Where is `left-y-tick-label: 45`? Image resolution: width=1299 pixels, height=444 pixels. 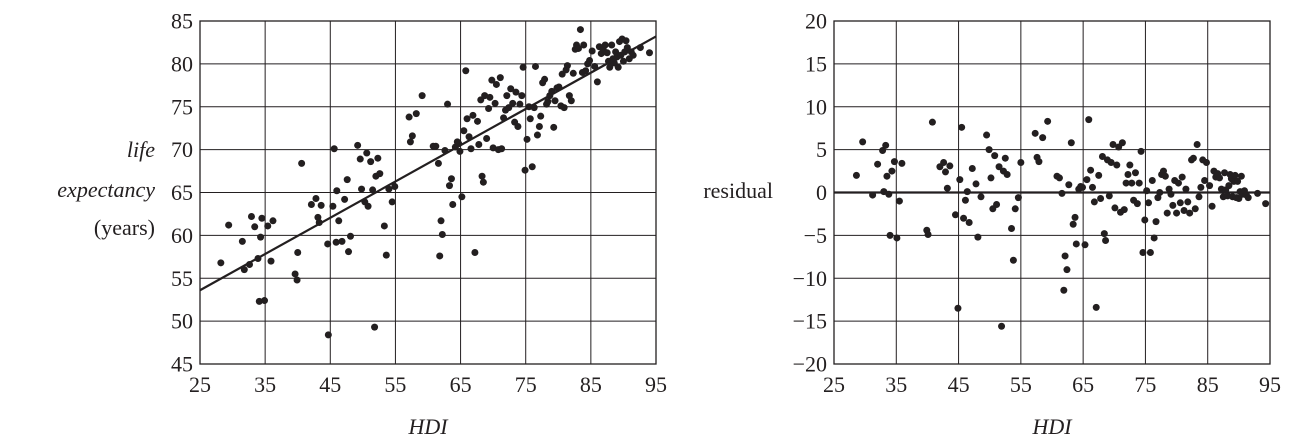
left-y-tick-label: 45 is located at coordinates (182, 364).